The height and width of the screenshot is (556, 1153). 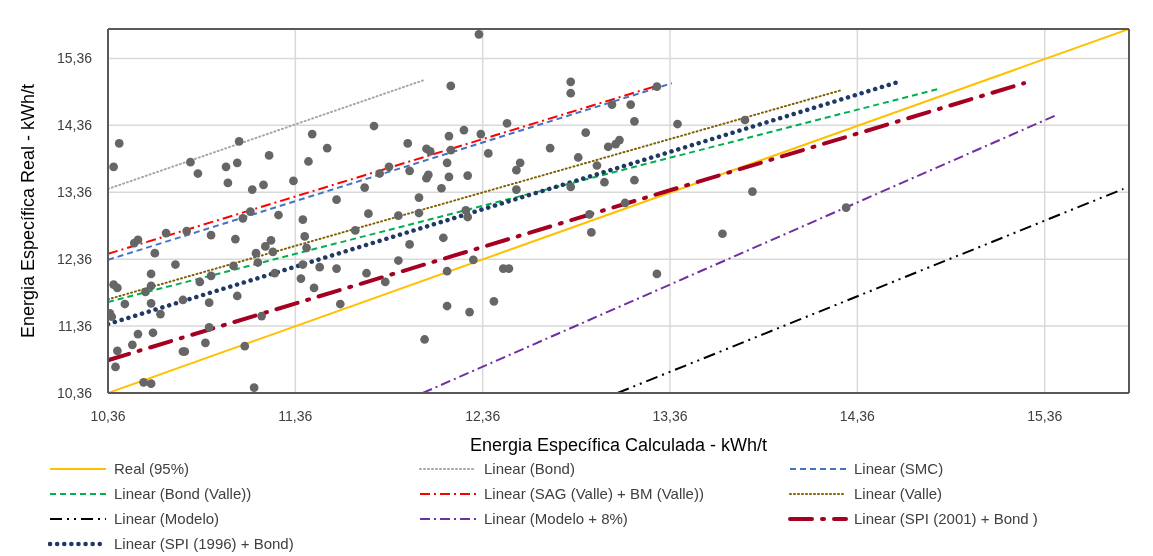 I want to click on y-tick-label: 12,36, so click(x=74, y=259).